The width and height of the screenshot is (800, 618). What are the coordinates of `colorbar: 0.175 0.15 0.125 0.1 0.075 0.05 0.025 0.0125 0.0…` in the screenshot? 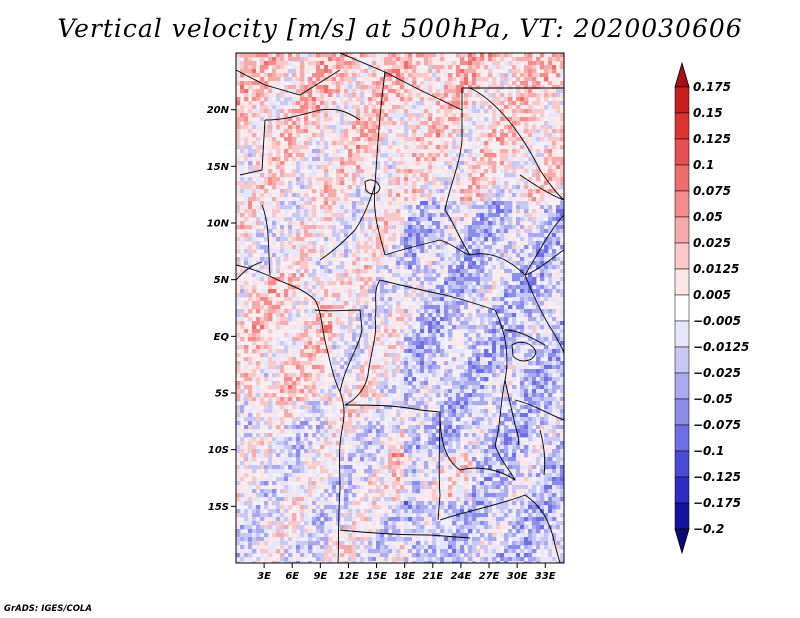 It's located at (711, 308).